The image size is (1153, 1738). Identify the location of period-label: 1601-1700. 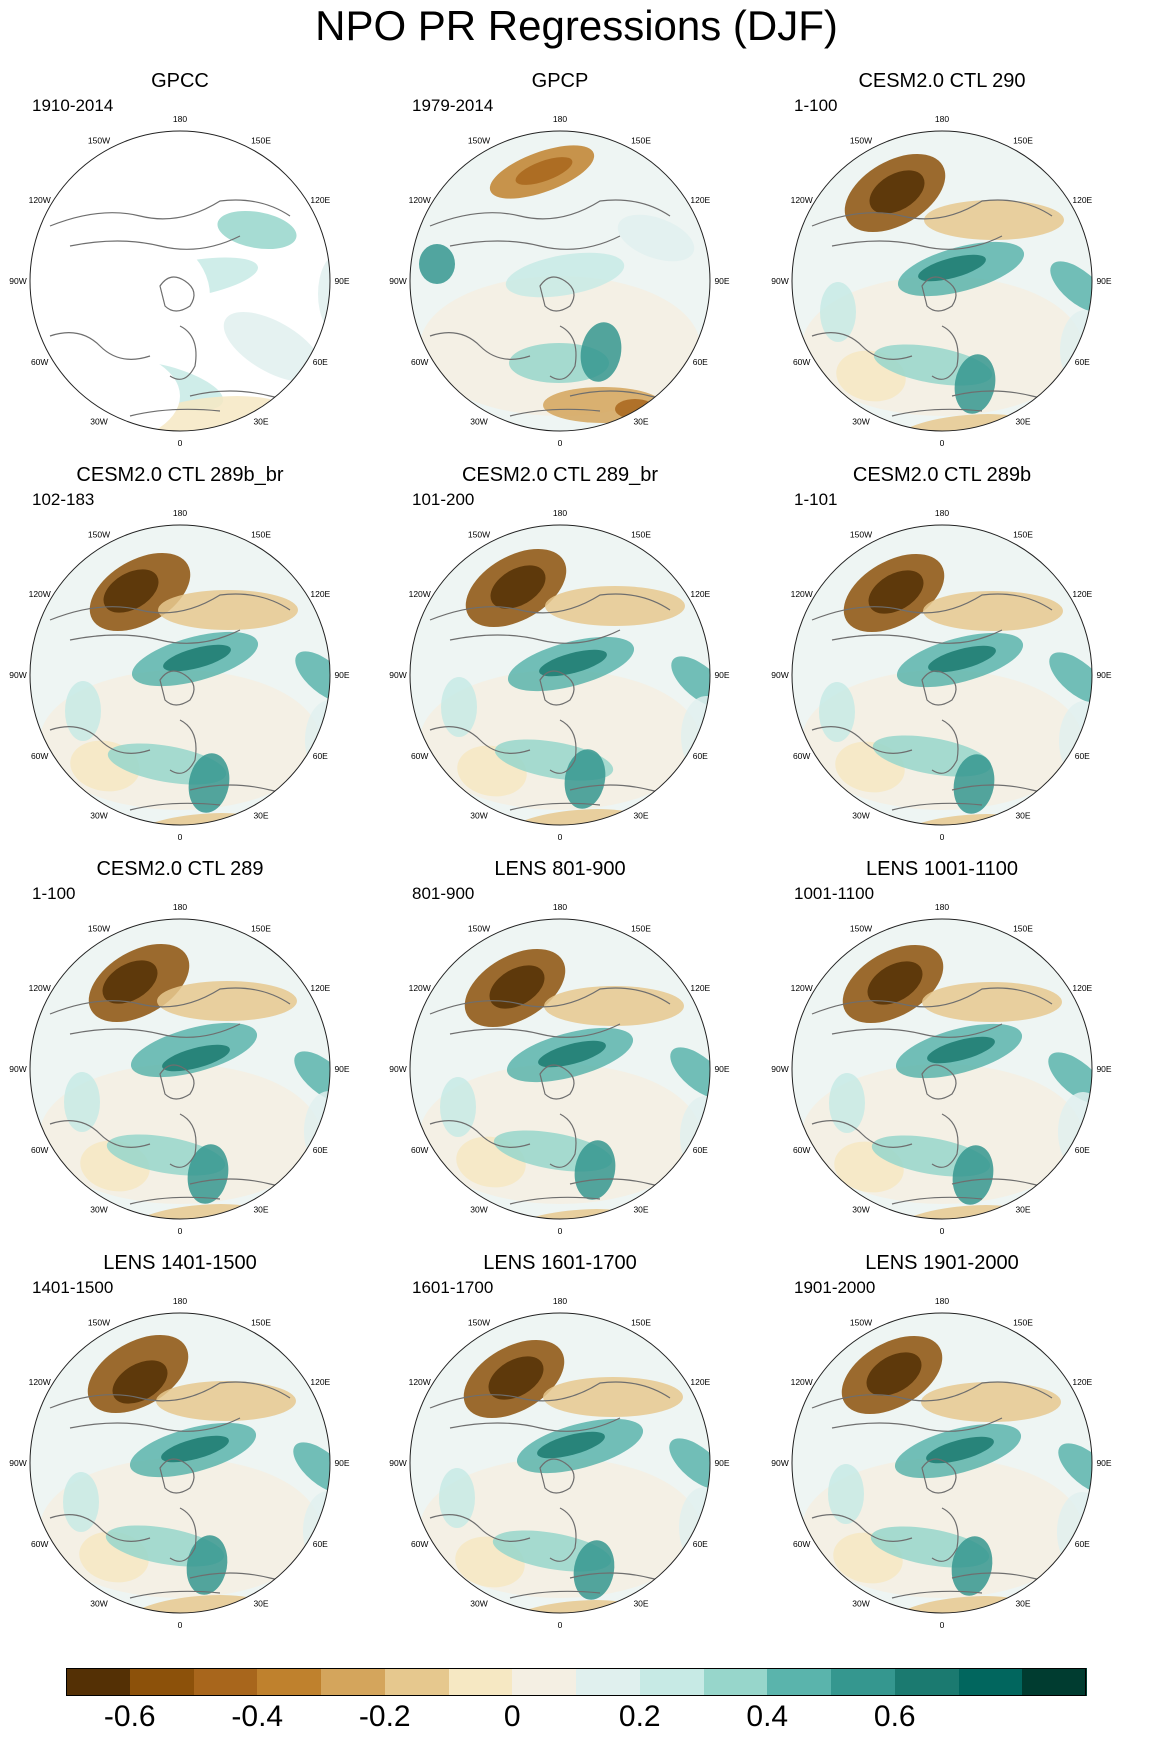
(453, 1287).